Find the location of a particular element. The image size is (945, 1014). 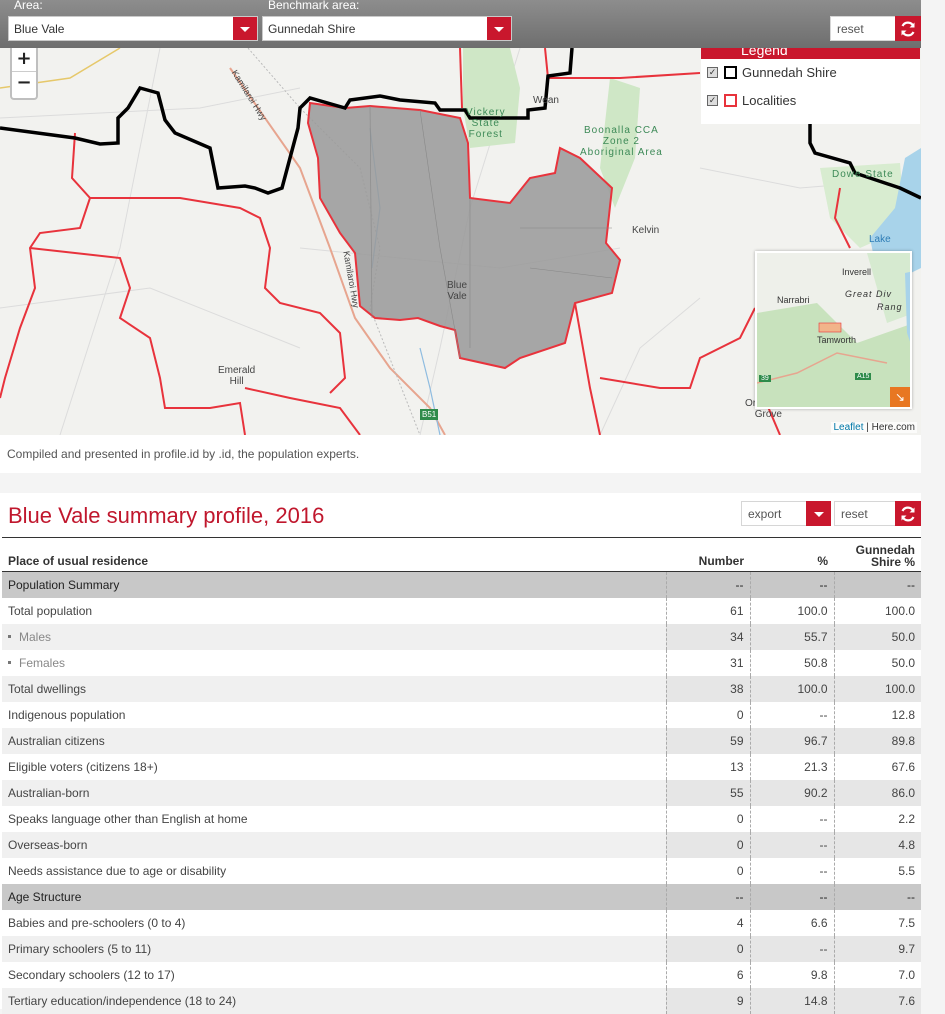

benchmark-label: Benchmark area: is located at coordinates (314, 6).